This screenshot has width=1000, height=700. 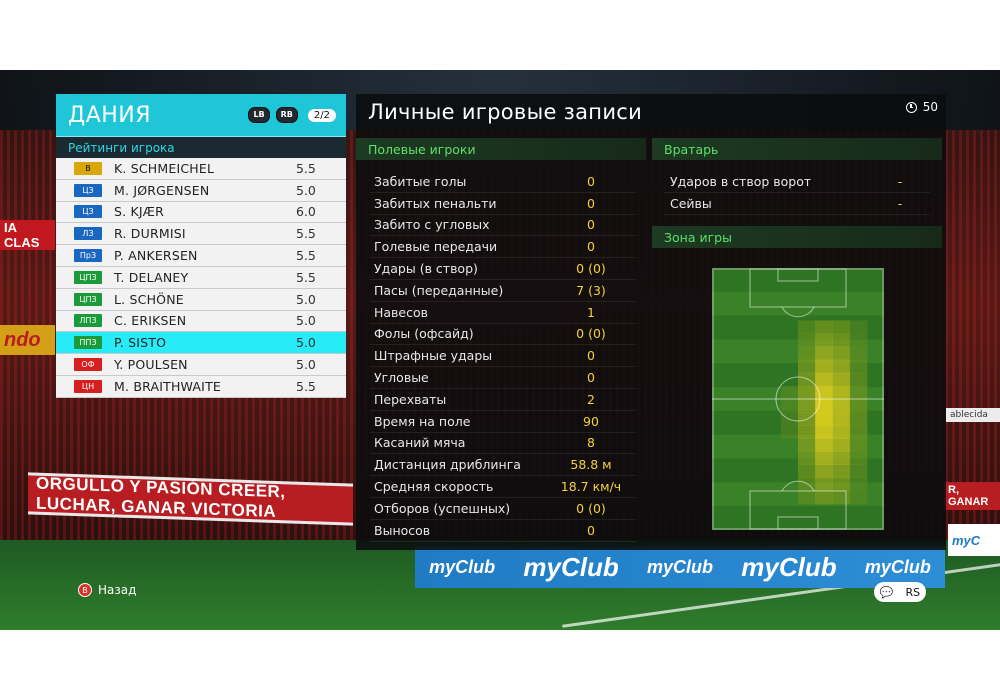 I want to click on penalty-arc-top, so click(x=798, y=312).